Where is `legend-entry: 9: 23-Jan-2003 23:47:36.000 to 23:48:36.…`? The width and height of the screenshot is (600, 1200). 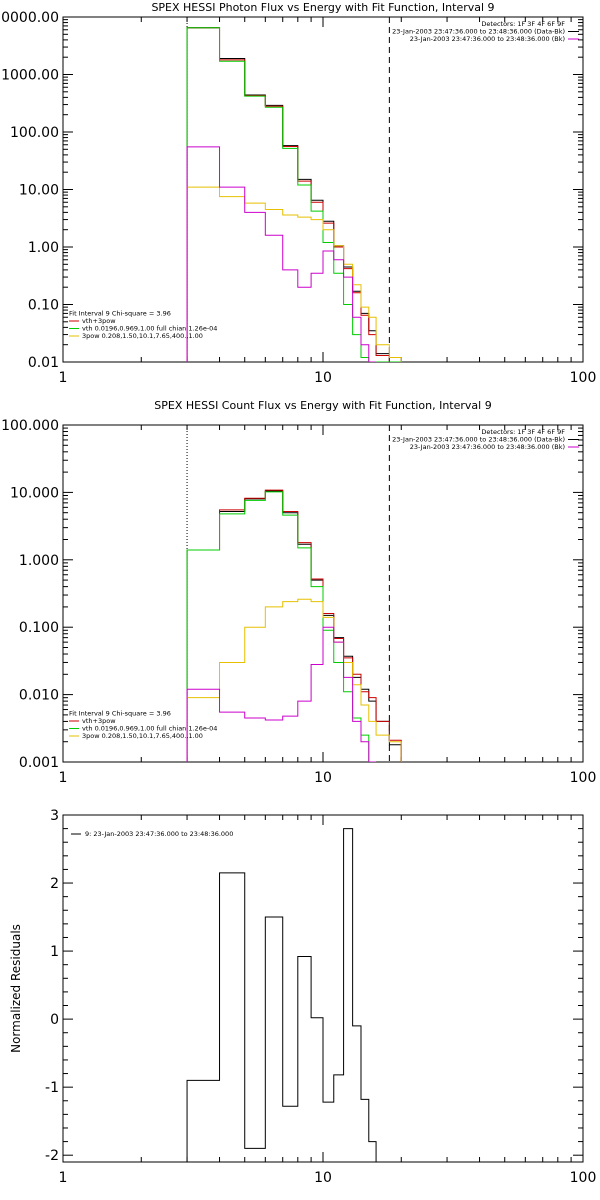 legend-entry: 9: 23-Jan-2003 23:47:36.000 to 23:48:36.… is located at coordinates (159, 834).